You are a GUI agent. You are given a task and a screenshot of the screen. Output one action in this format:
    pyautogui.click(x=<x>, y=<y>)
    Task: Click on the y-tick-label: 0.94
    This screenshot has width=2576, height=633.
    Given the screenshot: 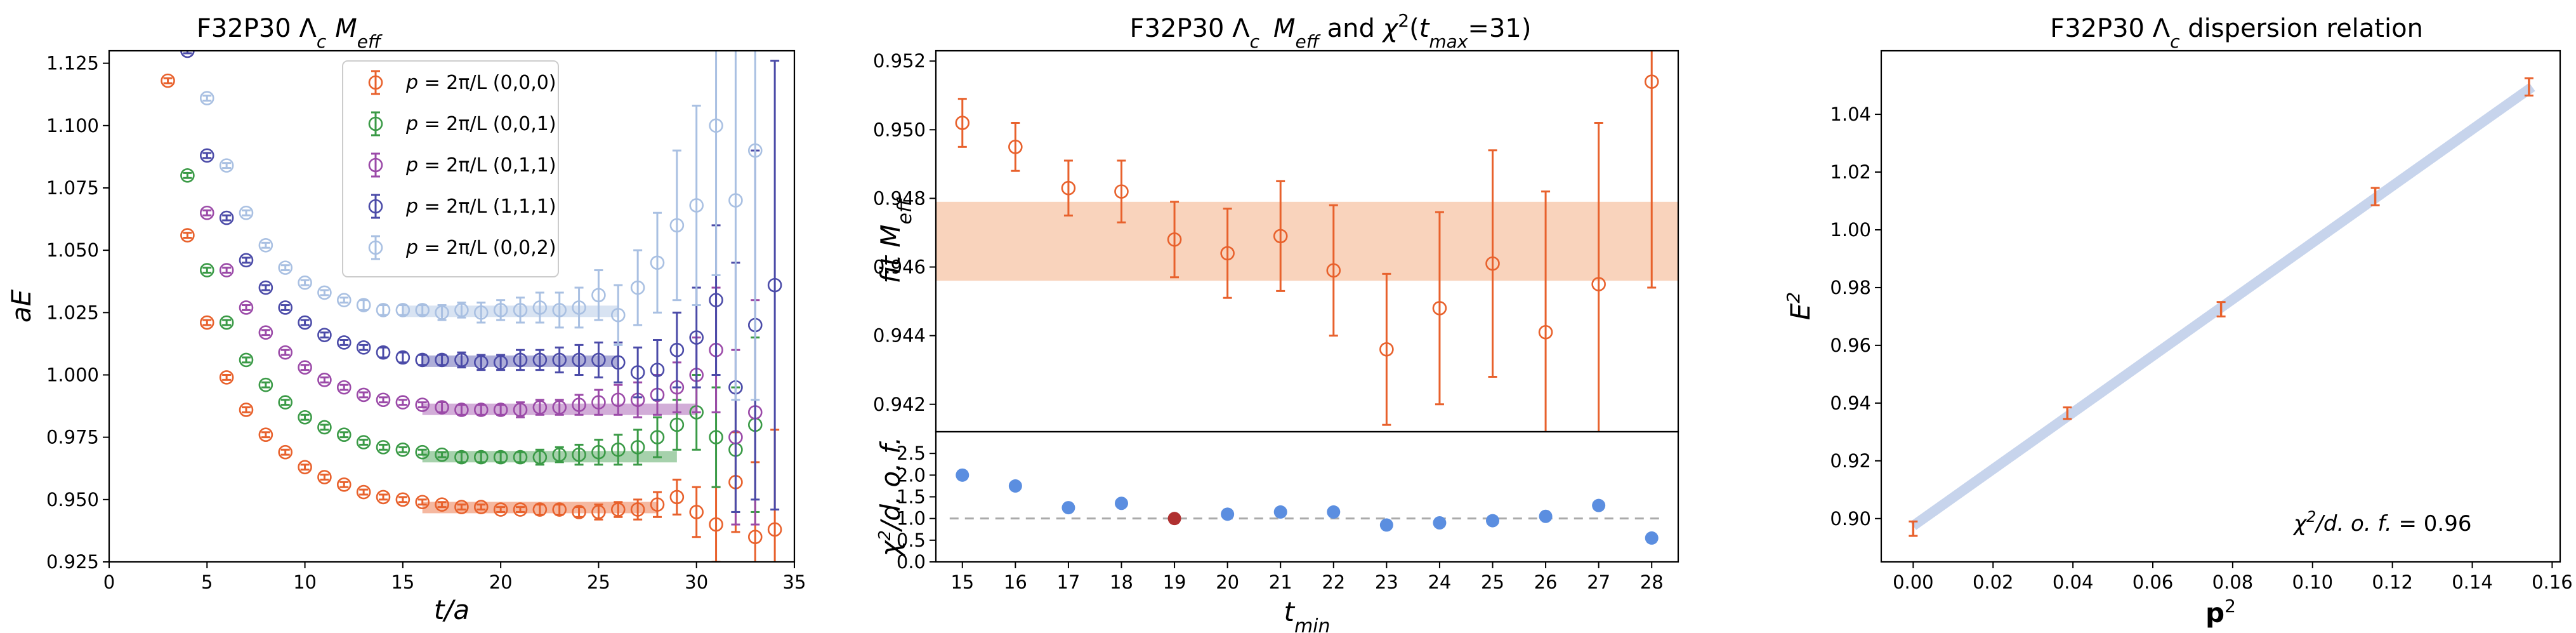 What is the action you would take?
    pyautogui.click(x=1850, y=403)
    